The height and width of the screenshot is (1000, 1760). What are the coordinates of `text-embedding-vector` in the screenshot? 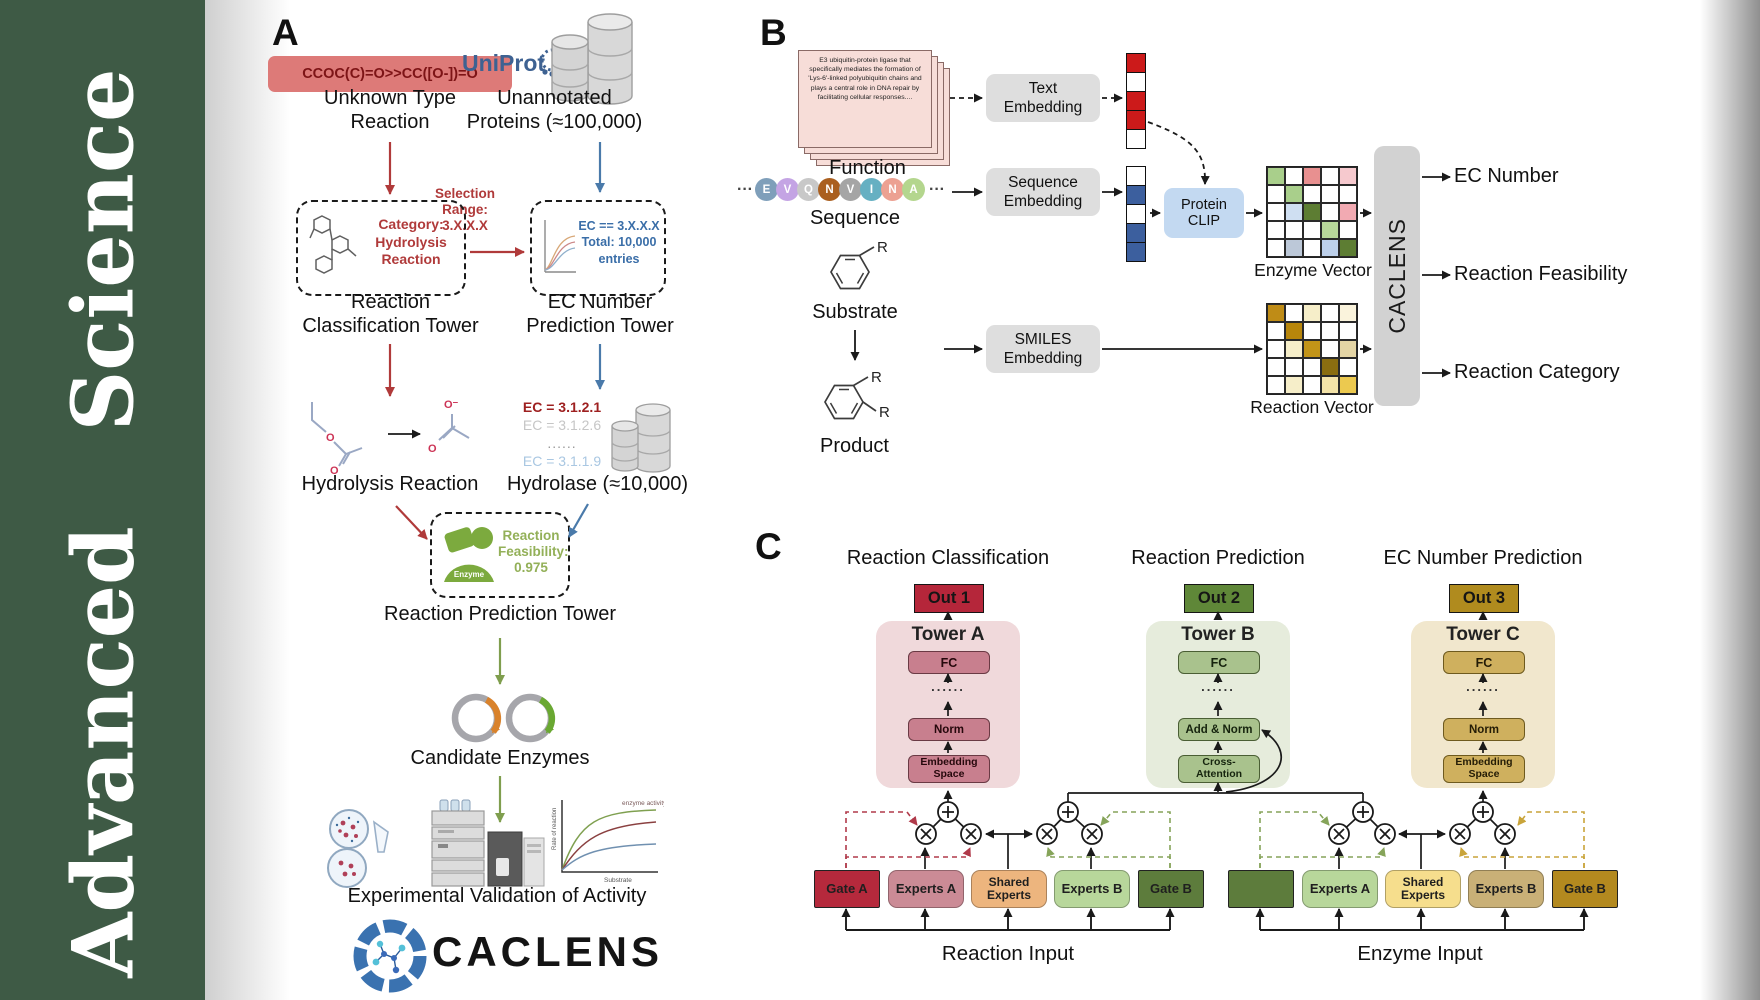 It's located at (1136, 101).